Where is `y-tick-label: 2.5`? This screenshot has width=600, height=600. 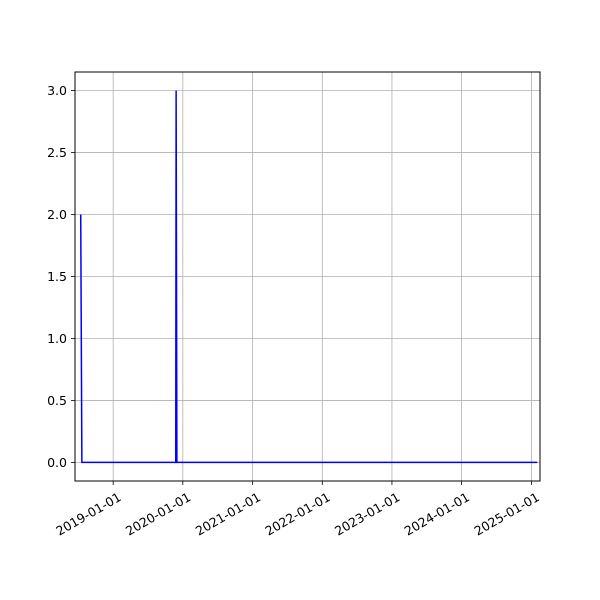 y-tick-label: 2.5 is located at coordinates (57, 152).